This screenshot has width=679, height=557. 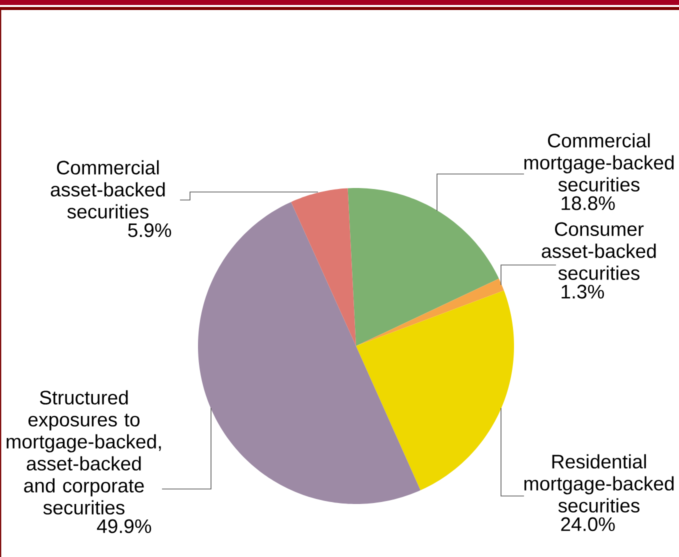 What do you see at coordinates (599, 162) in the screenshot?
I see `slice-label: Commercial mortgage-backed securities` at bounding box center [599, 162].